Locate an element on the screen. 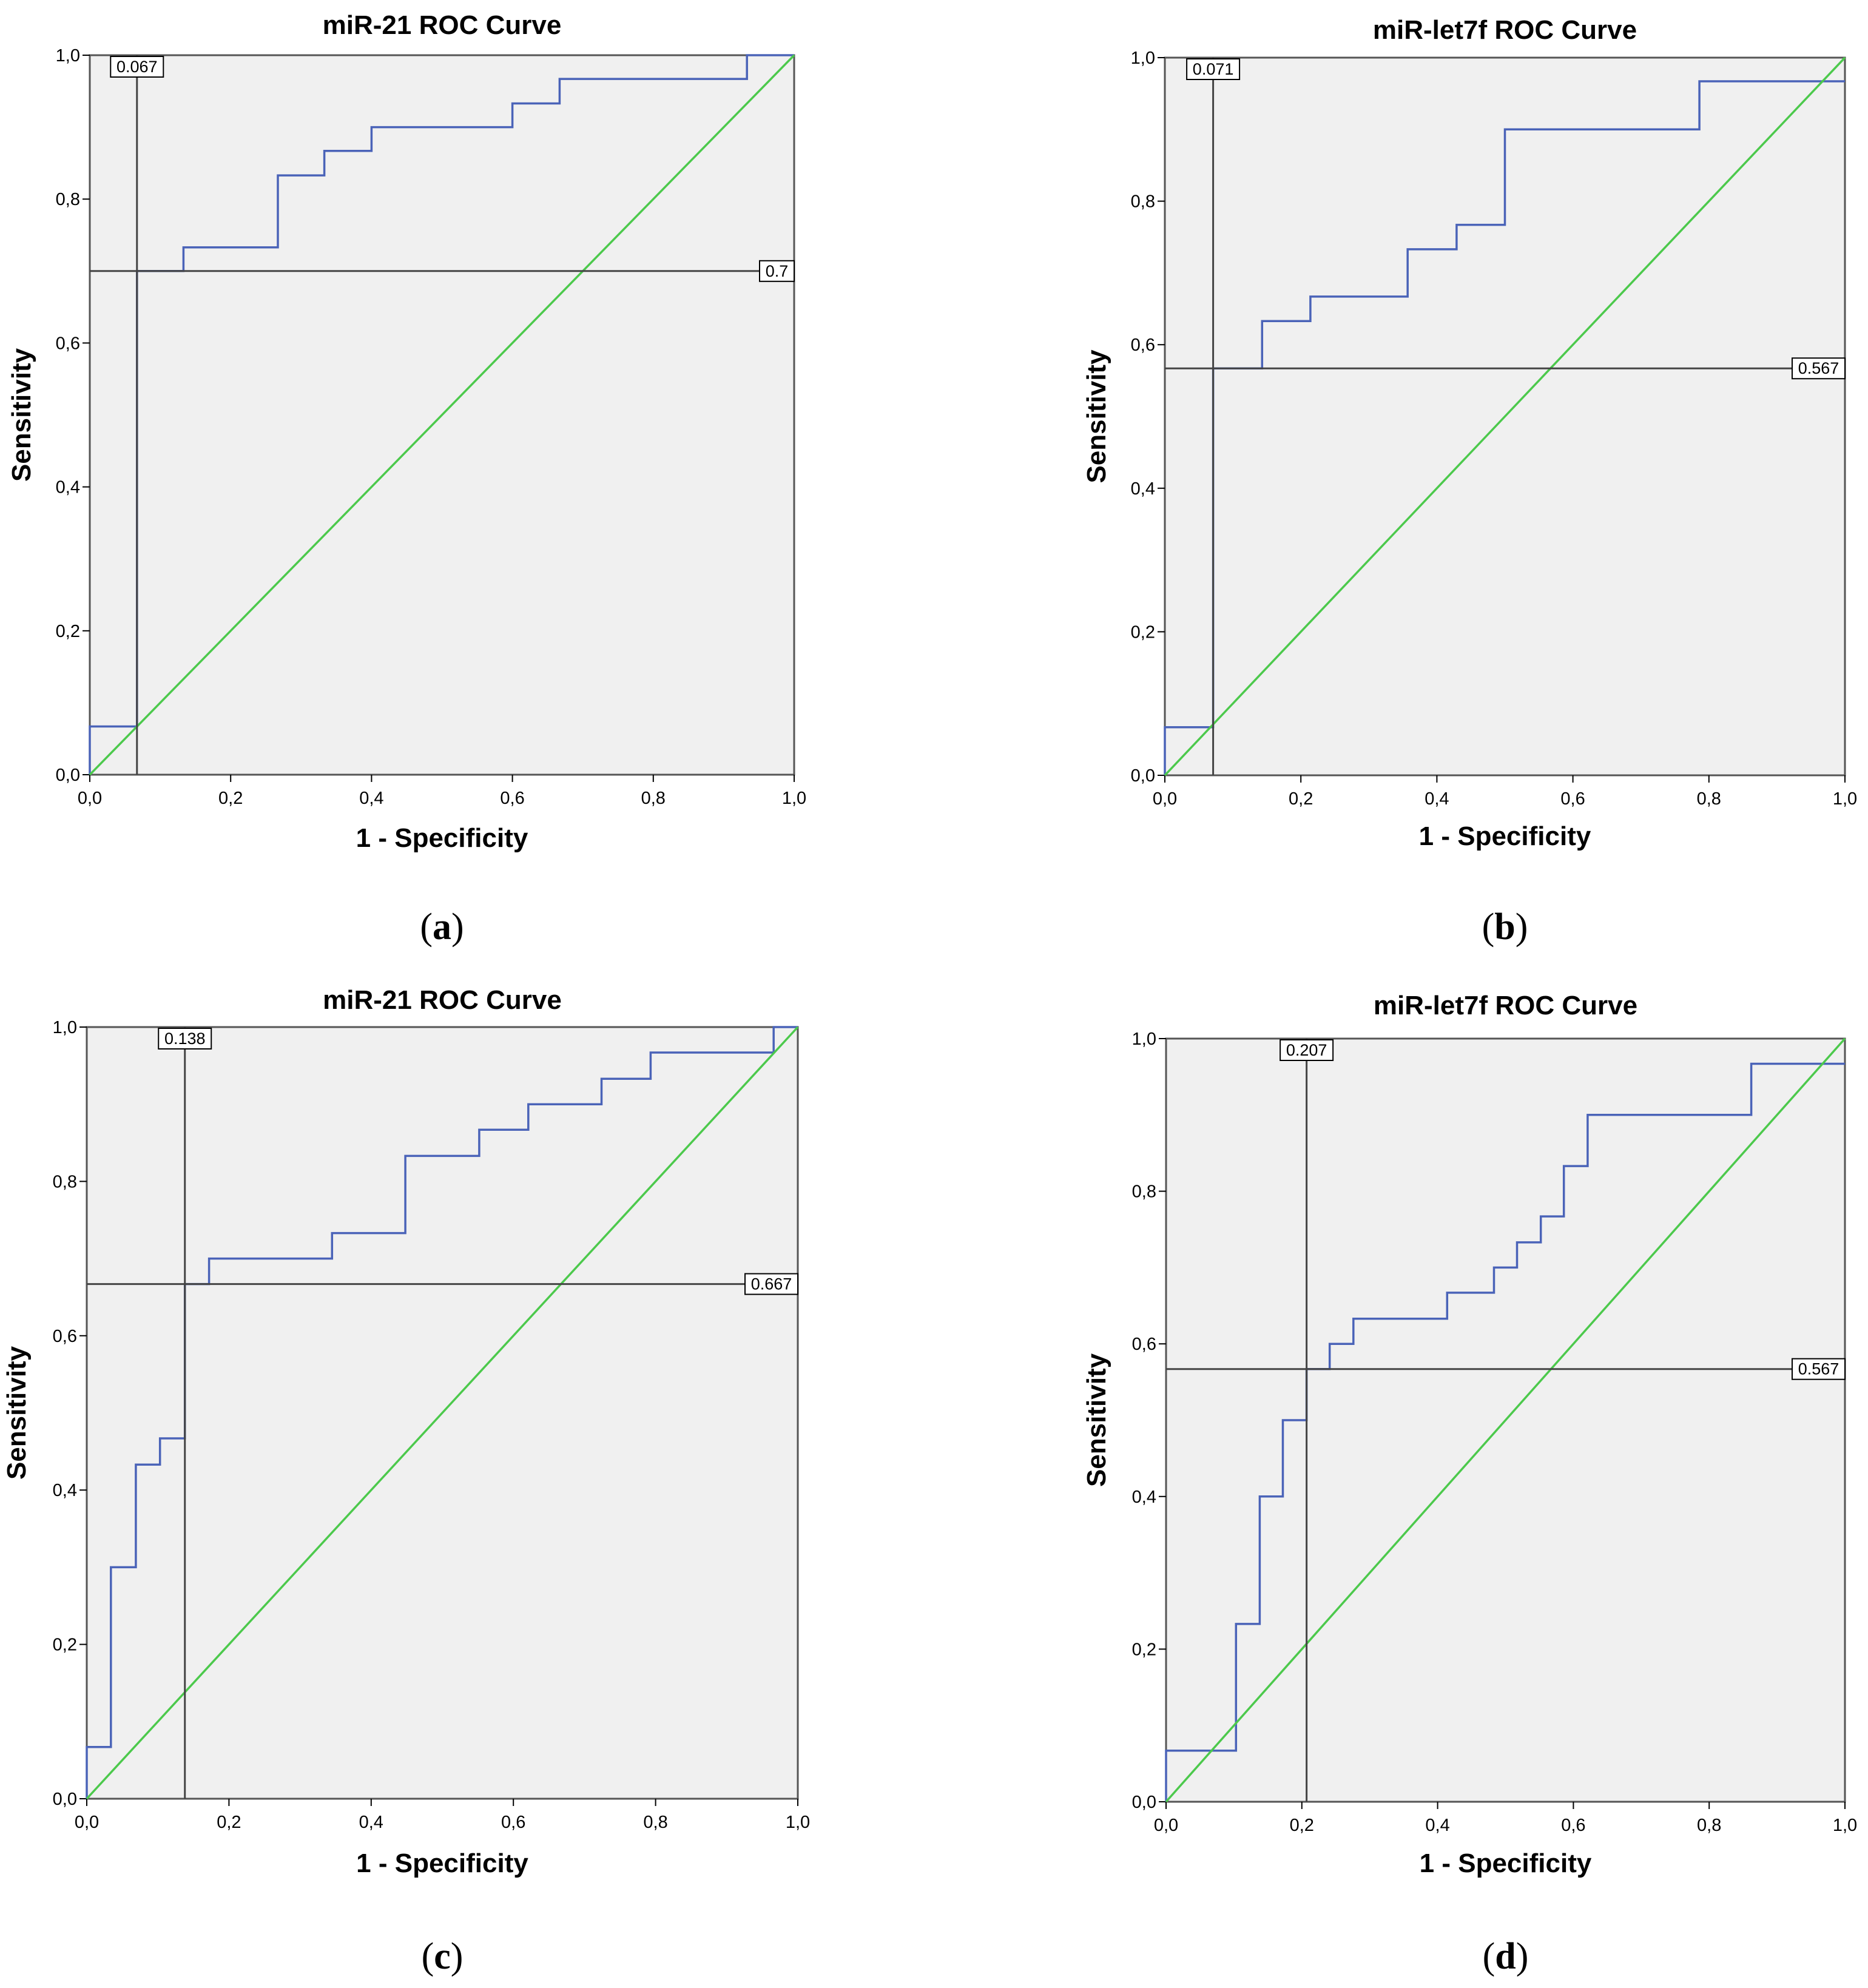 This screenshot has width=1868, height=1988. cutoff-x-label: 0.067 is located at coordinates (137, 67).